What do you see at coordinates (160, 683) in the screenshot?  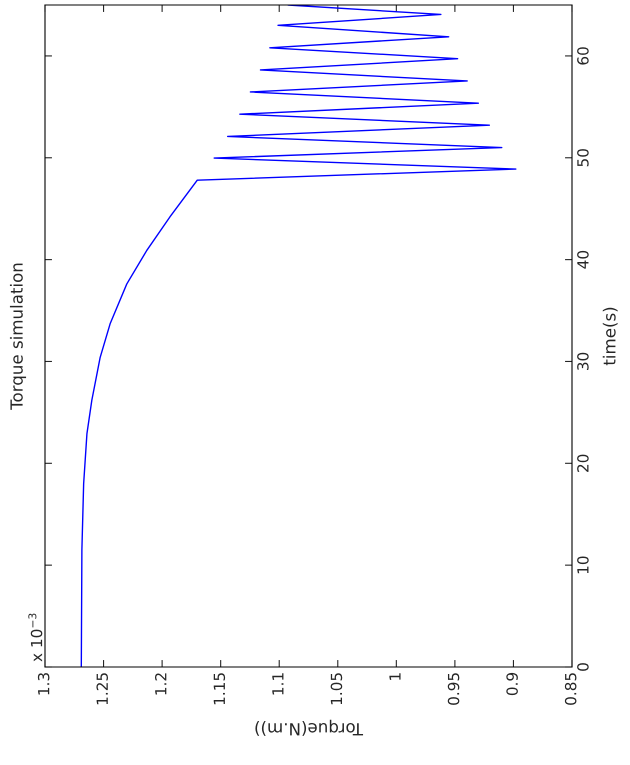 I see `x-tick-label: 1.2` at bounding box center [160, 683].